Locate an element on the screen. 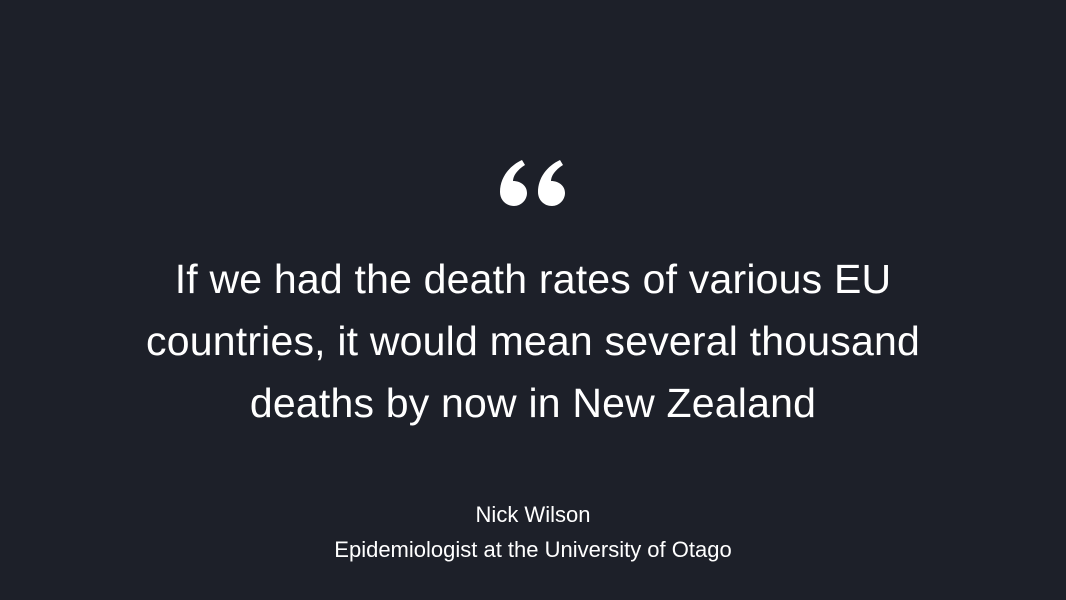 The width and height of the screenshot is (1066, 600). quote-open-icon is located at coordinates (532, 183).